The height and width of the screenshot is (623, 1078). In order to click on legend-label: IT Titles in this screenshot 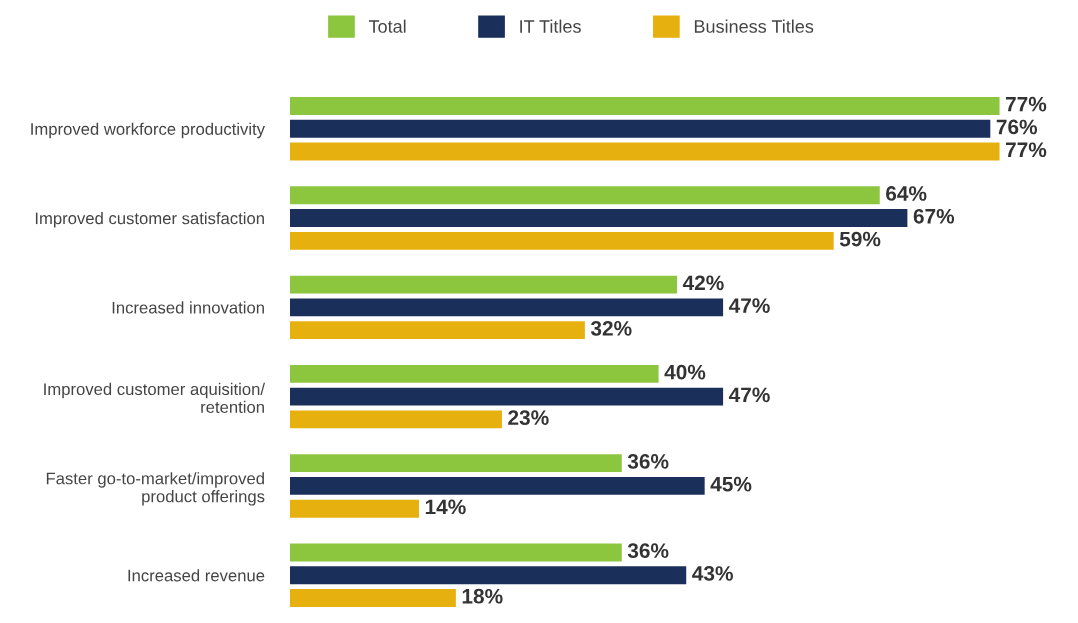, I will do `click(550, 26)`.